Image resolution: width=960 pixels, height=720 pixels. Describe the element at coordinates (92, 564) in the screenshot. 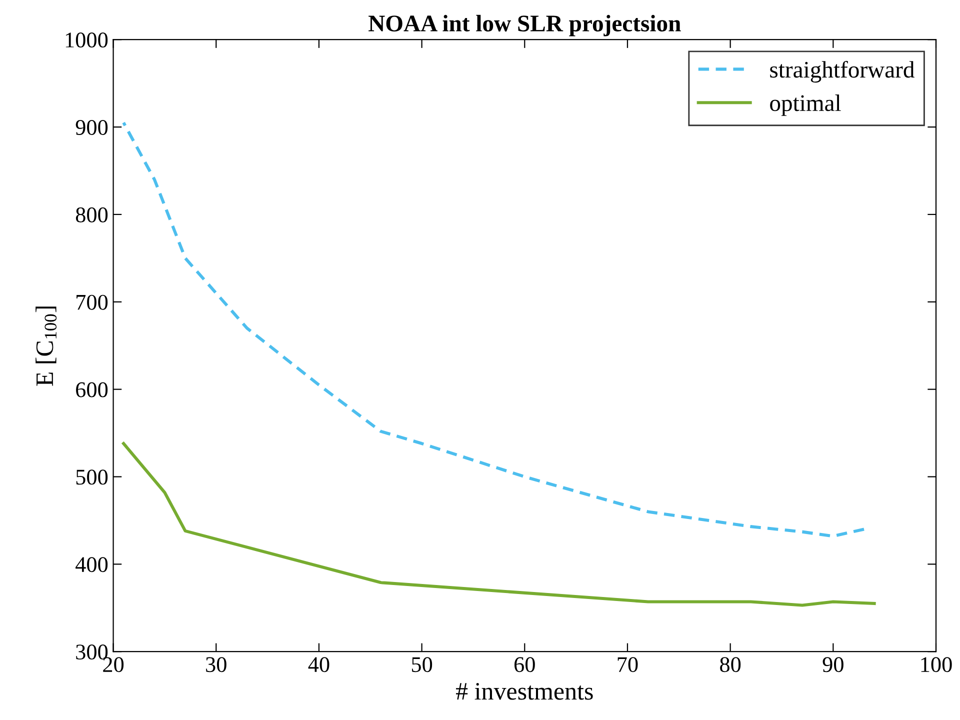

I see `y-tick-label: 400` at that location.